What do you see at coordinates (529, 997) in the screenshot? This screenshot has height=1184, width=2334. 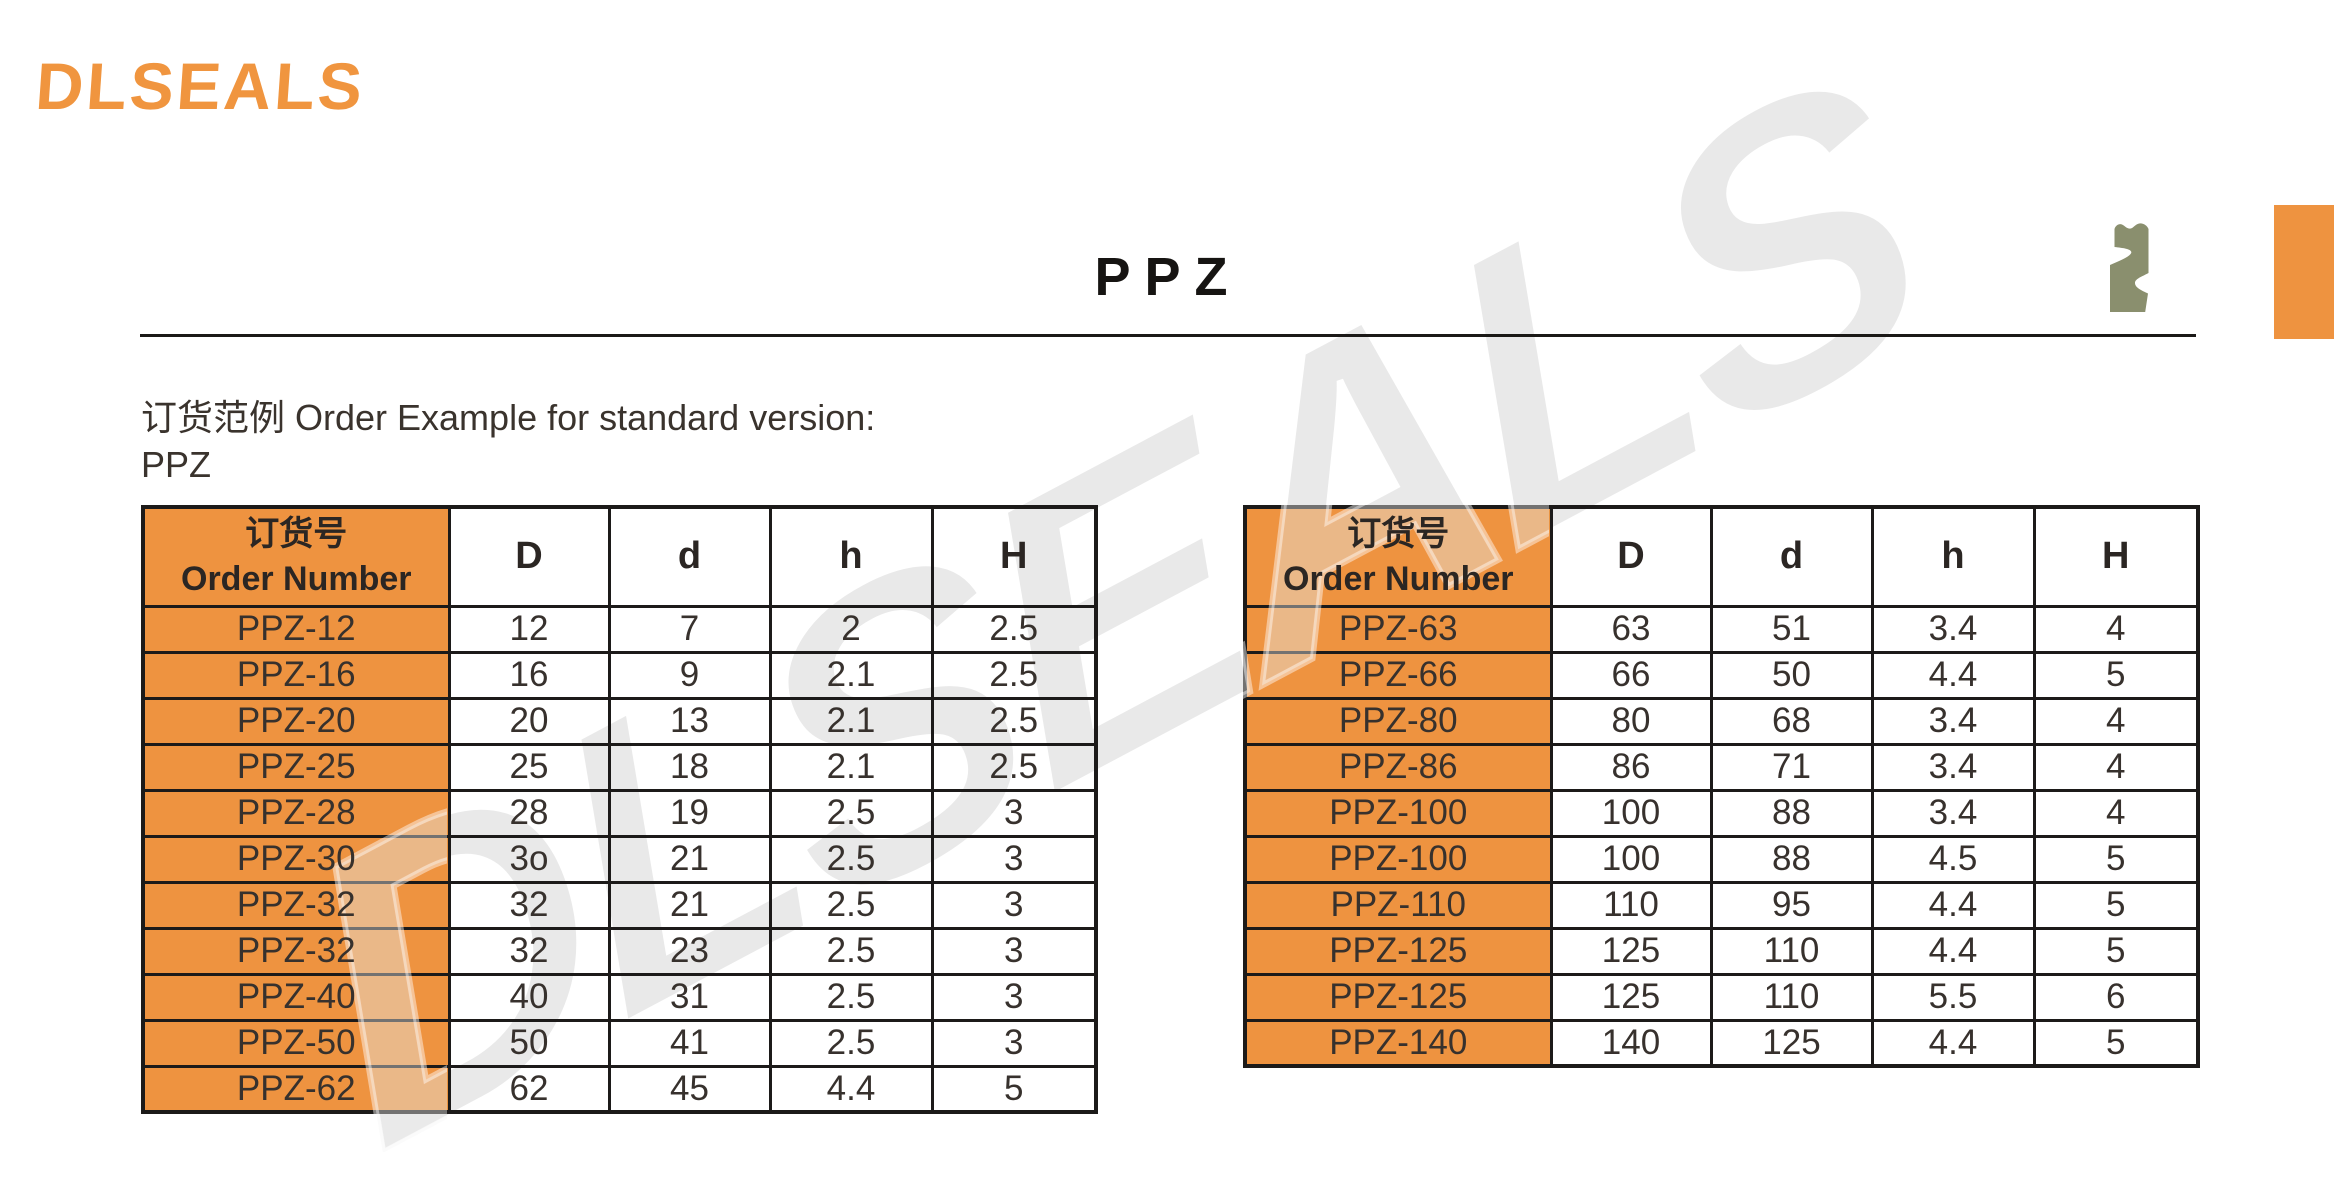 I see `value-cell-D: 40` at bounding box center [529, 997].